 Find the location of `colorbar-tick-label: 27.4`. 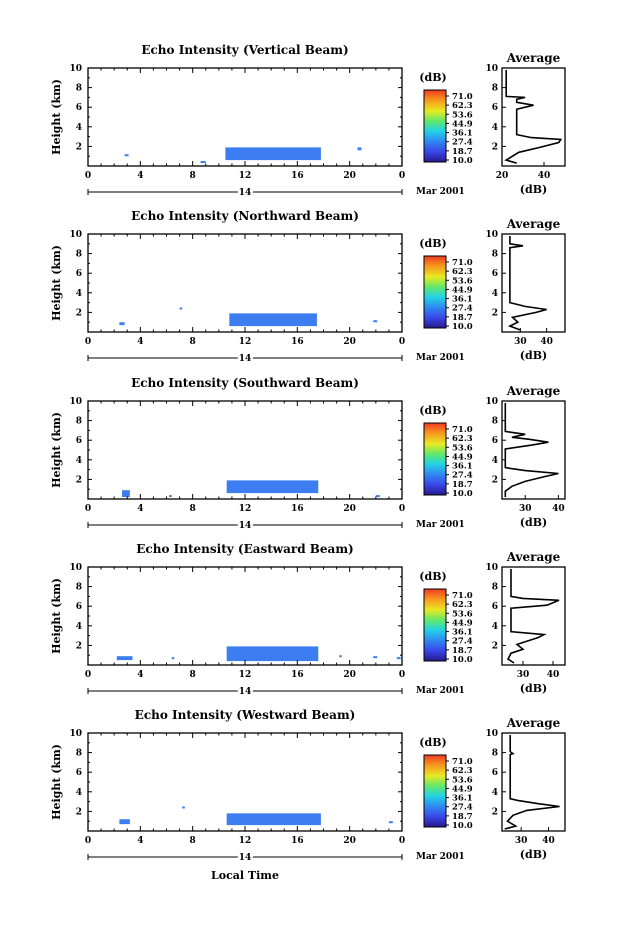

colorbar-tick-label: 27.4 is located at coordinates (462, 808).